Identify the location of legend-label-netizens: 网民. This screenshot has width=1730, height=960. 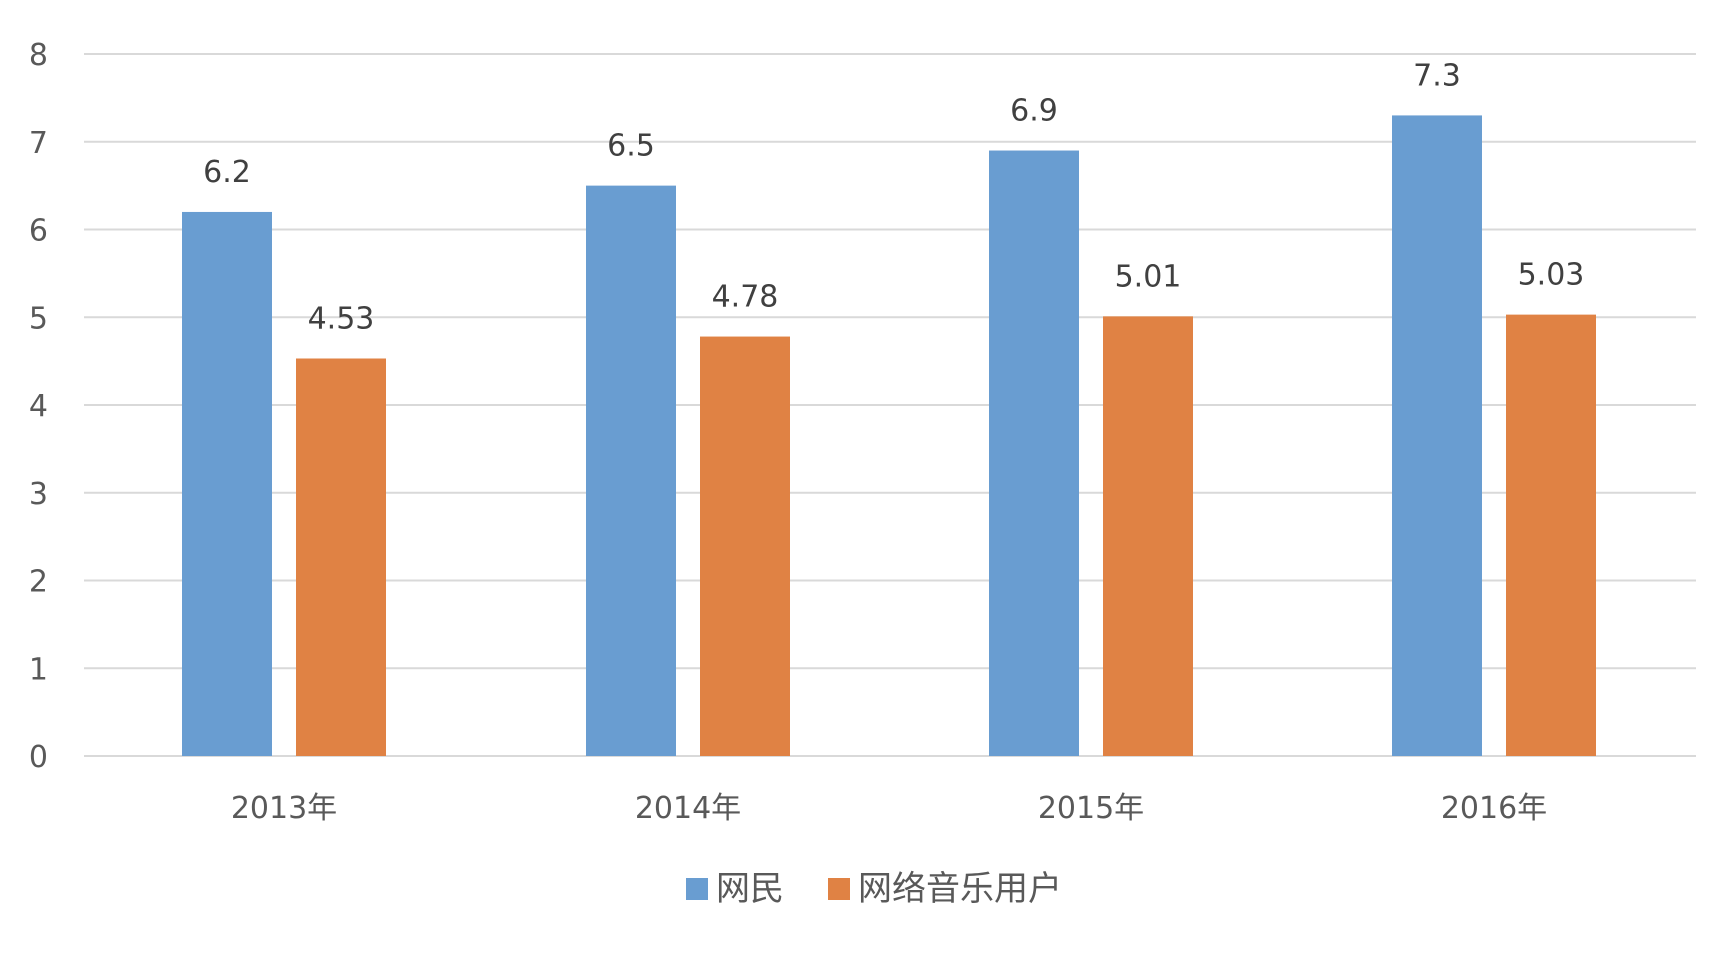
(750, 889).